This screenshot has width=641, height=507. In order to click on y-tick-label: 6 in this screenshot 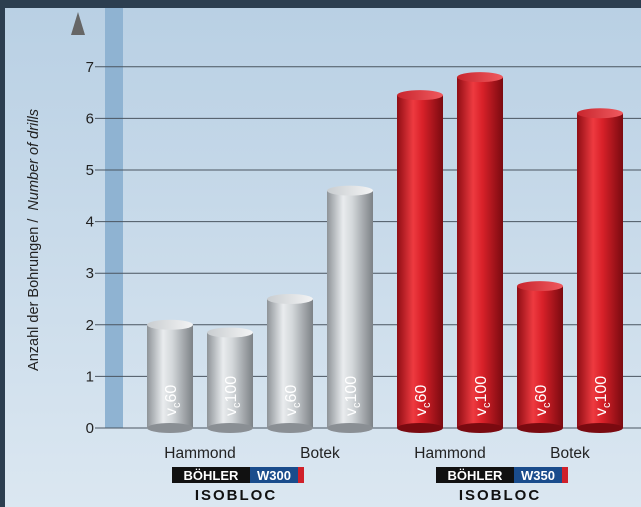, I will do `click(90, 118)`.